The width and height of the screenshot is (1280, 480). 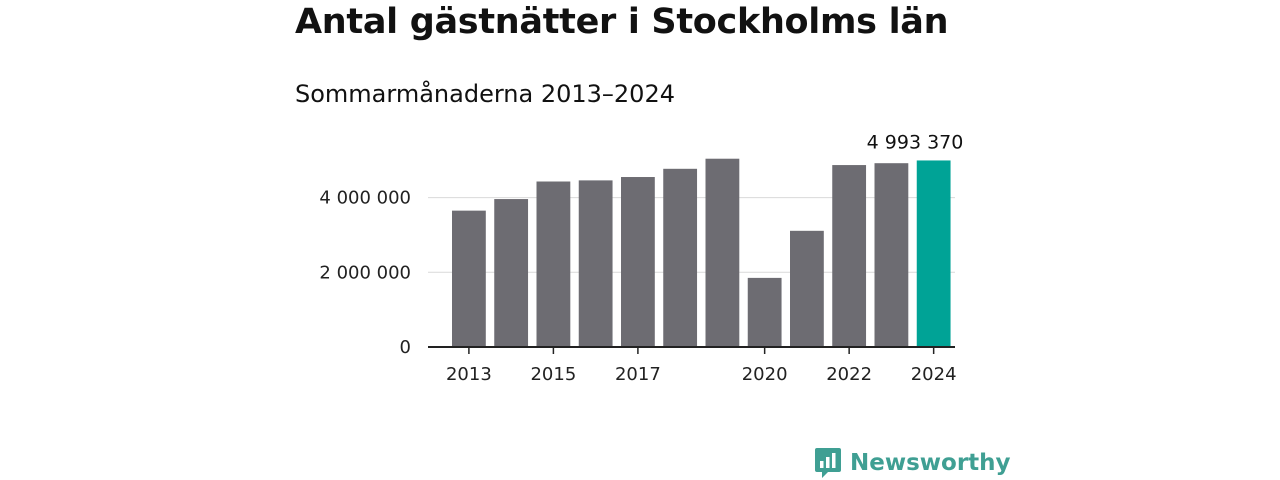 What do you see at coordinates (595, 263) in the screenshot?
I see `bar-2016` at bounding box center [595, 263].